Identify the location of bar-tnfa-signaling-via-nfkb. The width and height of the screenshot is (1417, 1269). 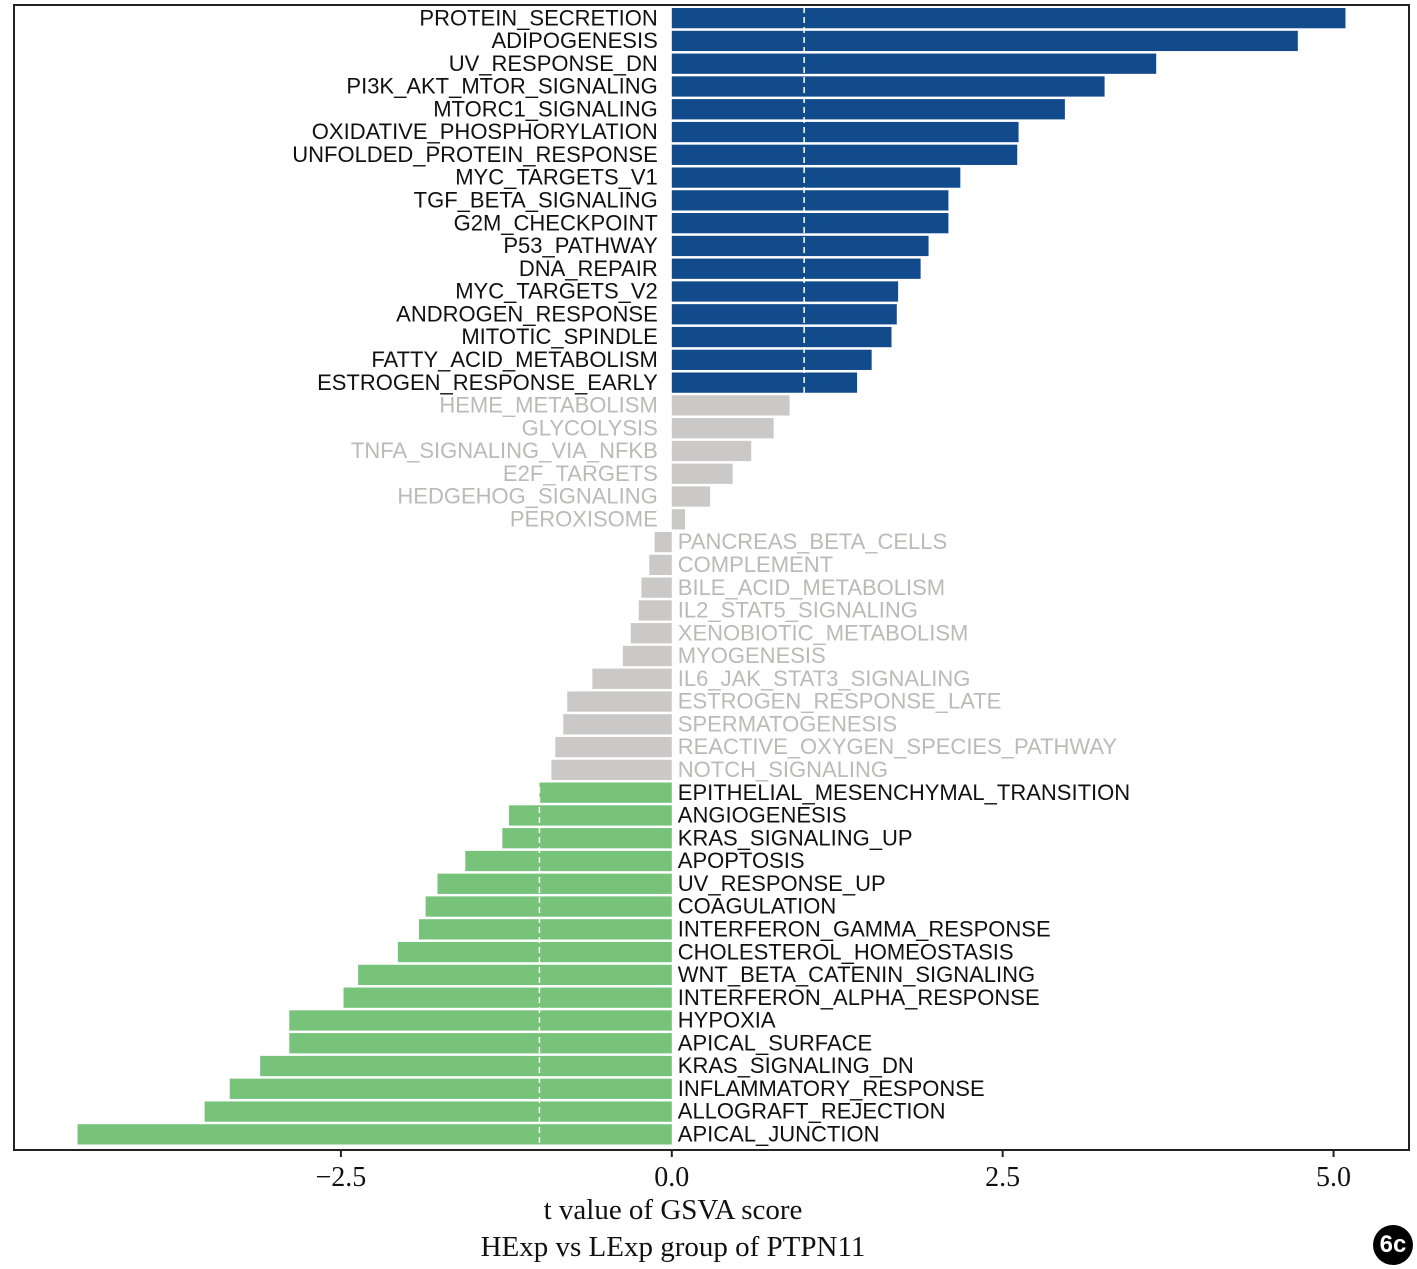
(711, 451).